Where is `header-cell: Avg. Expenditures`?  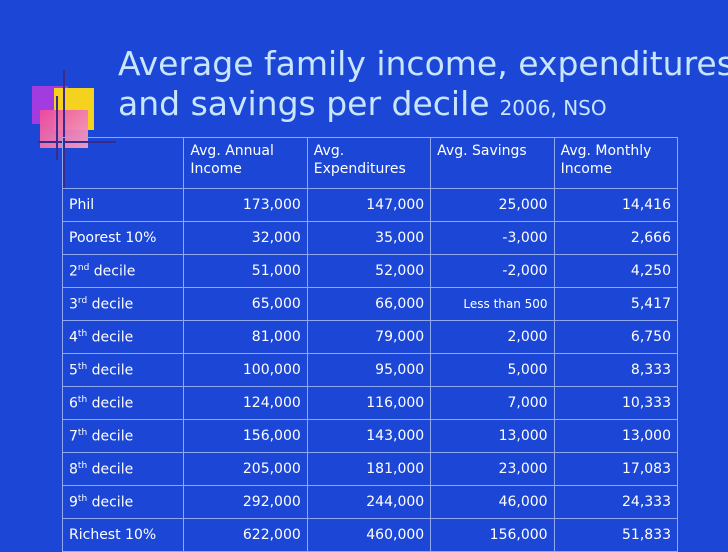 header-cell: Avg. Expenditures is located at coordinates (369, 163).